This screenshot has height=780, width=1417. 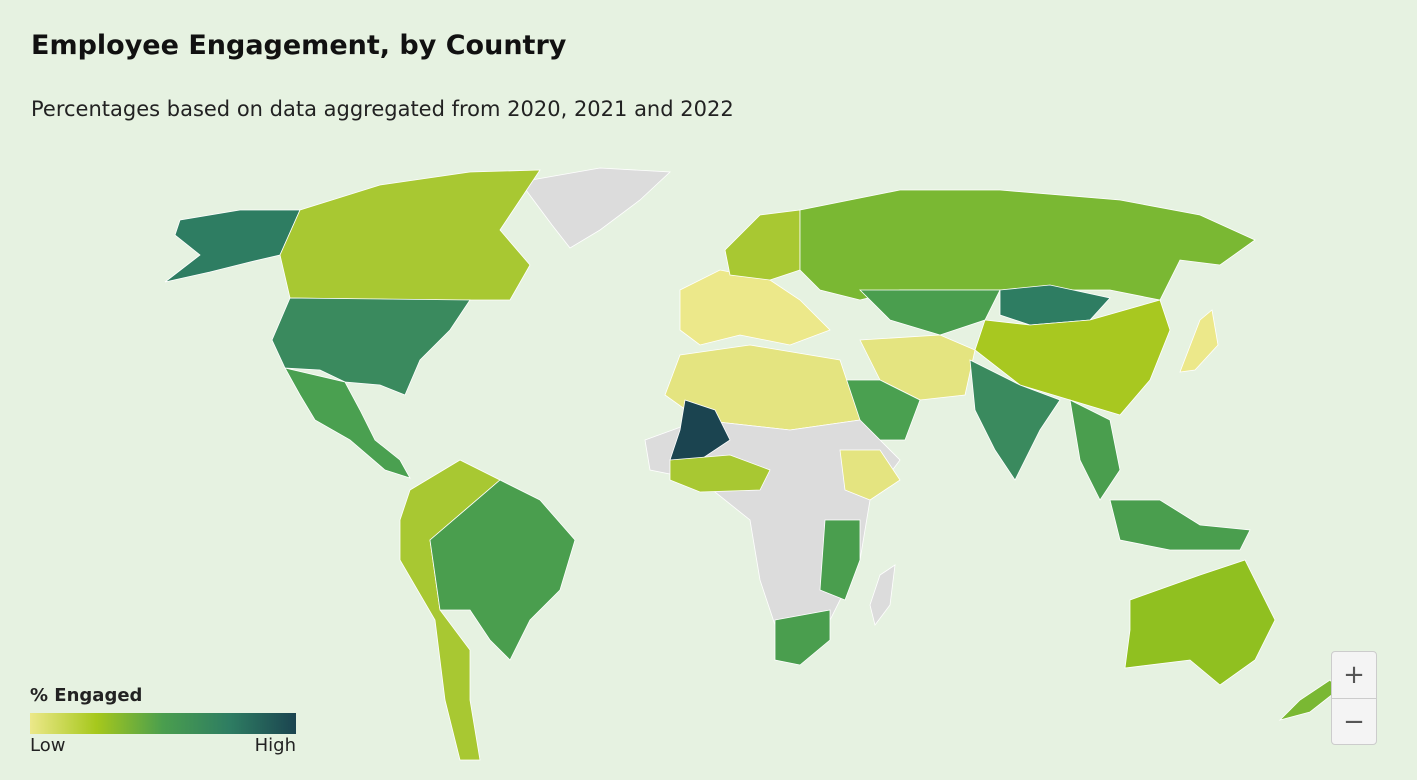 What do you see at coordinates (163, 723) in the screenshot?
I see `legend-gradient` at bounding box center [163, 723].